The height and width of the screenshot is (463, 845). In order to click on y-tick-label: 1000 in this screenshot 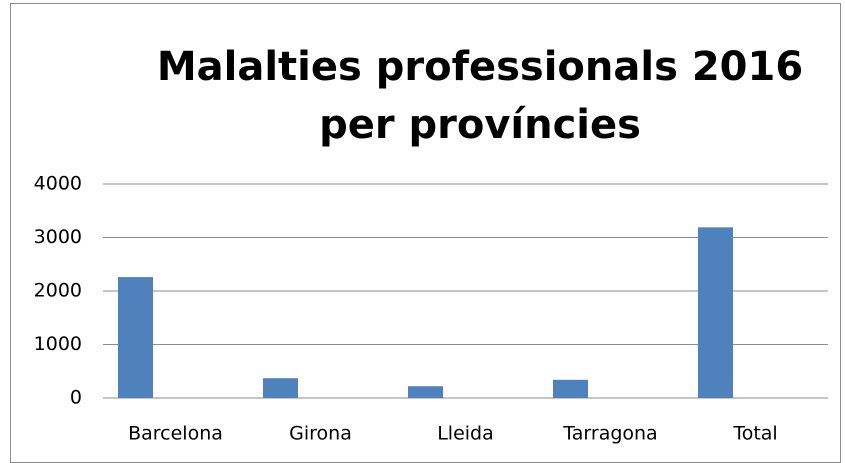, I will do `click(58, 344)`.